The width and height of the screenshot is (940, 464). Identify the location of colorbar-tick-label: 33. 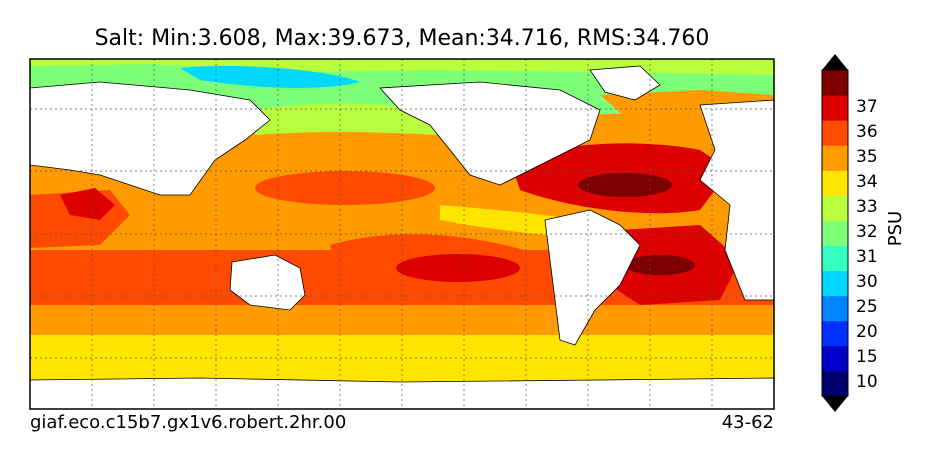
(867, 206).